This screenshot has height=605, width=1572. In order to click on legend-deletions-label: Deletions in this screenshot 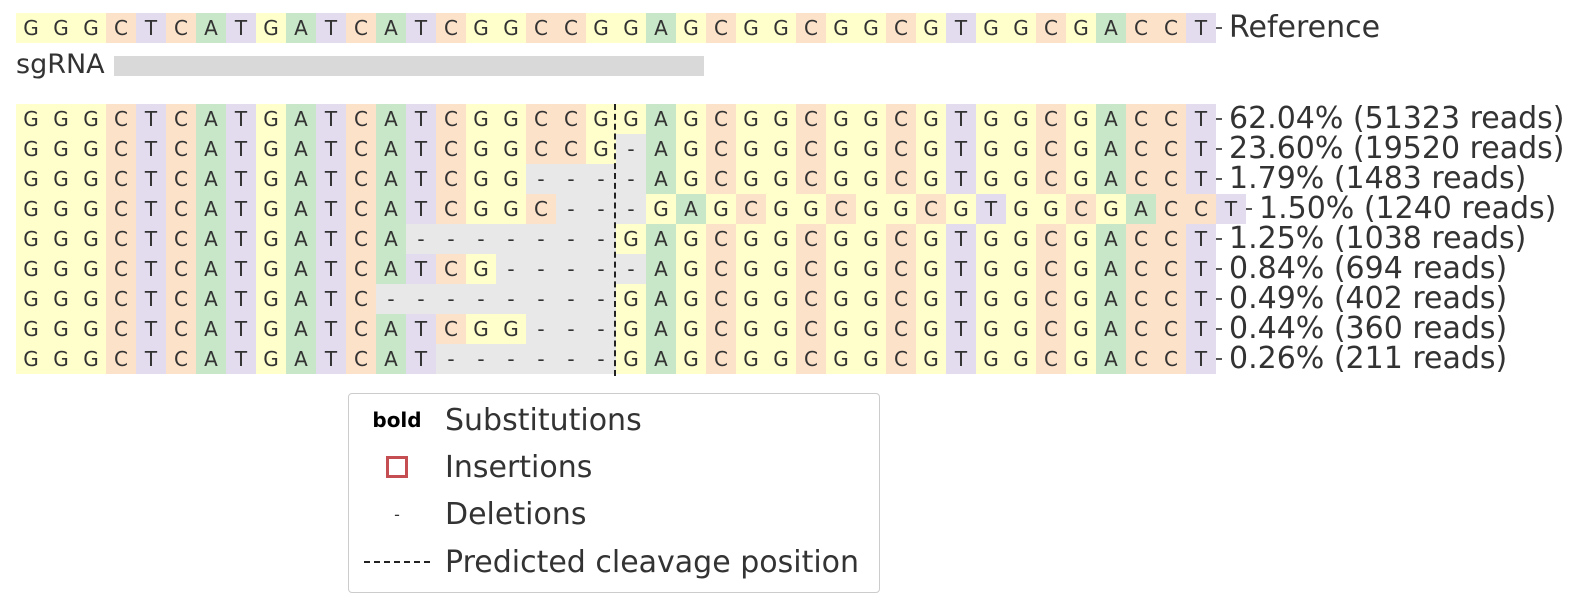, I will do `click(516, 514)`.